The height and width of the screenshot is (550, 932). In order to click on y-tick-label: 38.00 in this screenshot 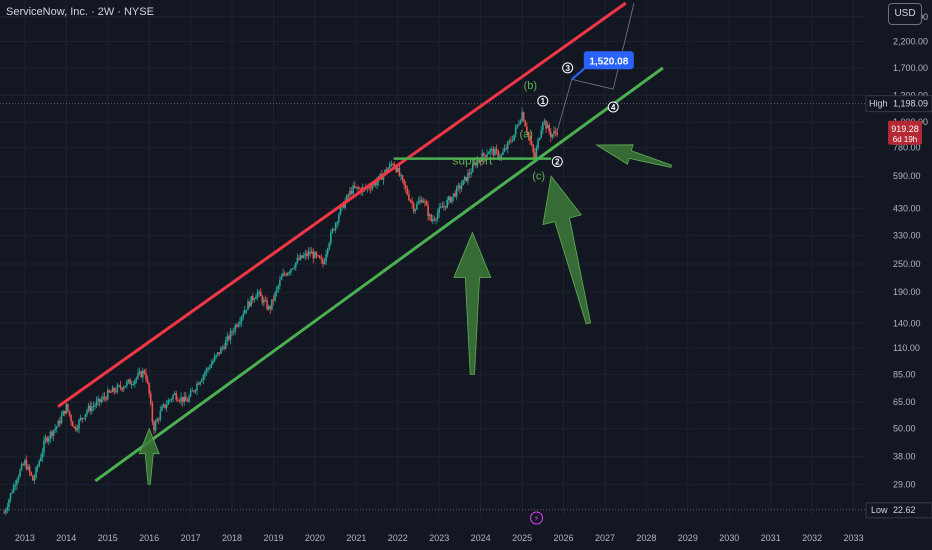, I will do `click(904, 457)`.